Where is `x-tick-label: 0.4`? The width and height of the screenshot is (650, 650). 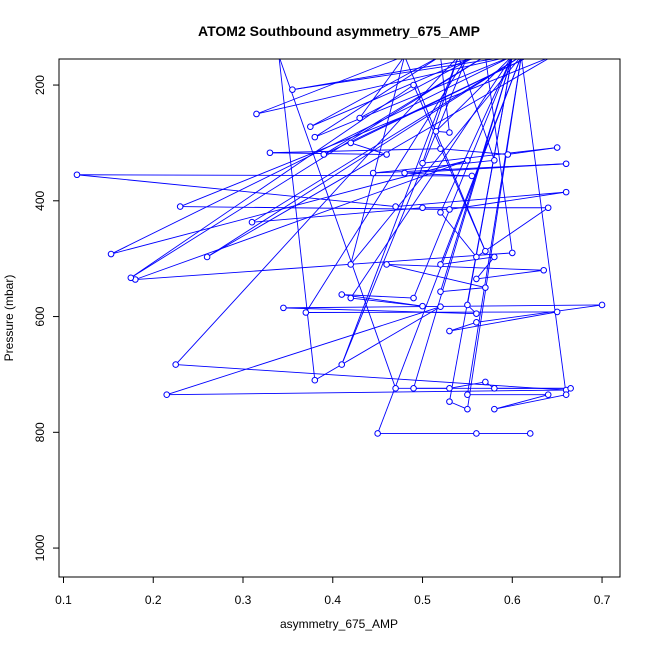
x-tick-label: 0.4 is located at coordinates (332, 600).